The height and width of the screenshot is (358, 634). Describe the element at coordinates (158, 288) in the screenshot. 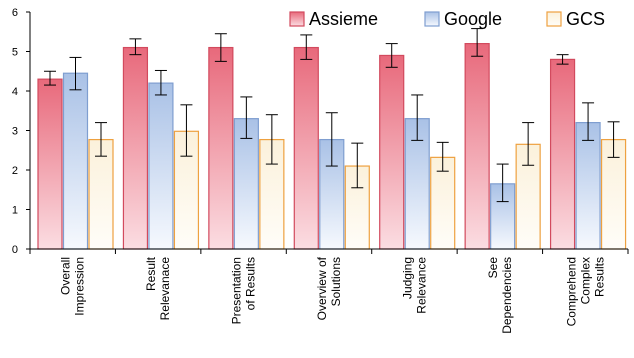

I see `x-category-label: ResultRelevanace` at that location.